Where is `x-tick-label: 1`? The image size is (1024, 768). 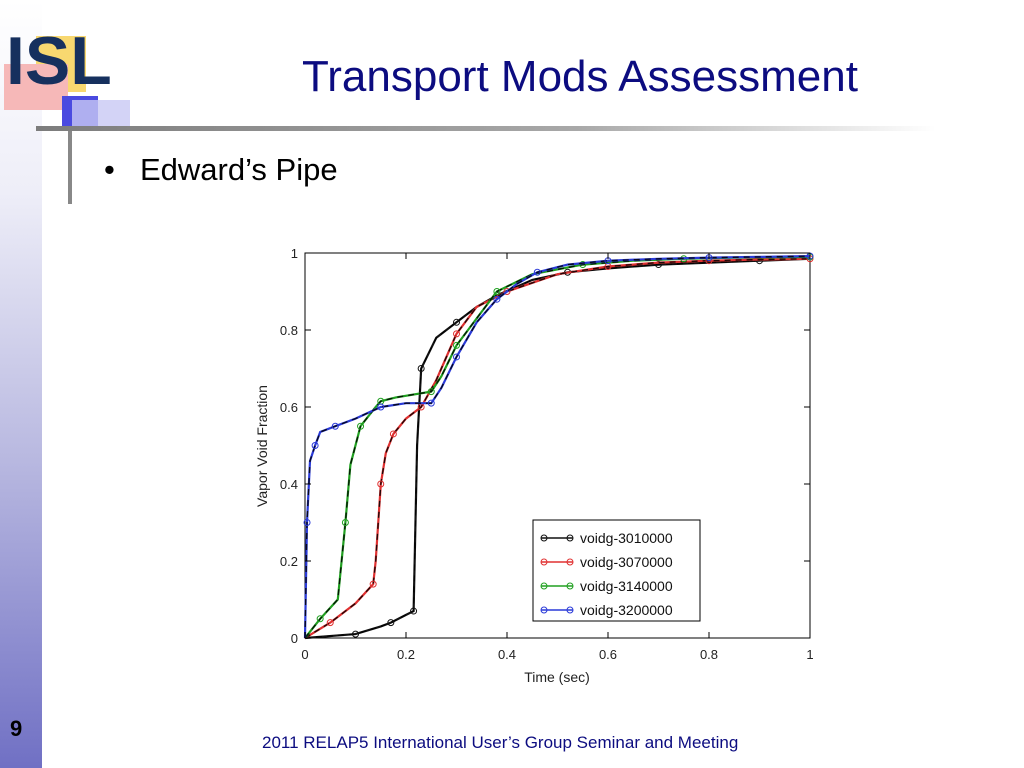
x-tick-label: 1 is located at coordinates (809, 654).